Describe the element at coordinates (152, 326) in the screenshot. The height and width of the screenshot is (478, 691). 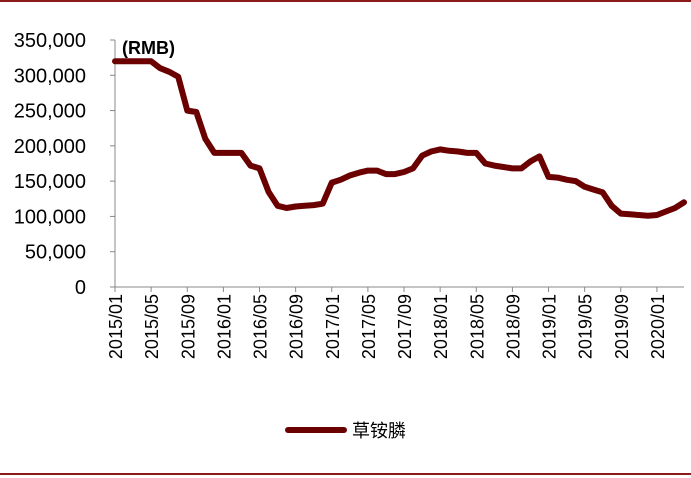
I see `x-tick-label: 2015/05` at that location.